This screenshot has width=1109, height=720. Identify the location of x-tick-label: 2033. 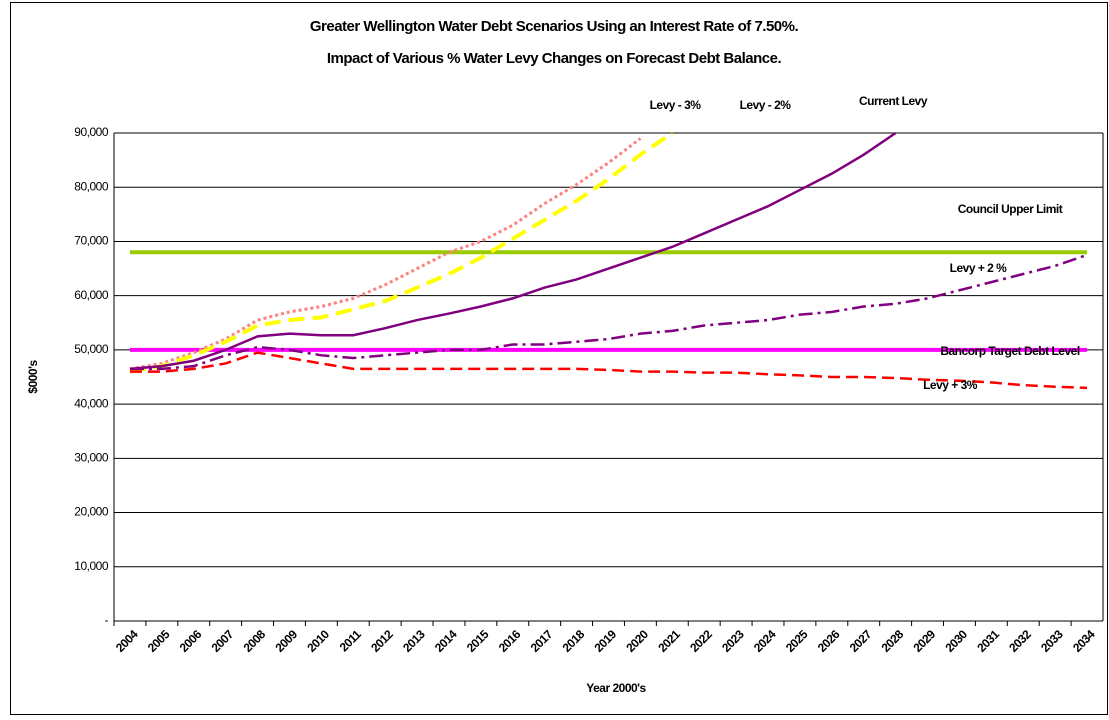
(1052, 641).